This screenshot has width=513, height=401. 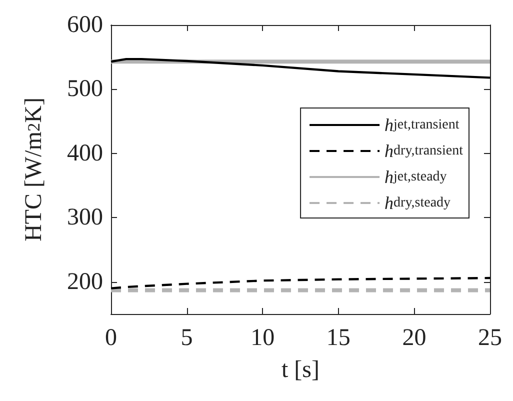 What do you see at coordinates (34, 170) in the screenshot?
I see `y-axis-title: HTC [W/m2K]` at bounding box center [34, 170].